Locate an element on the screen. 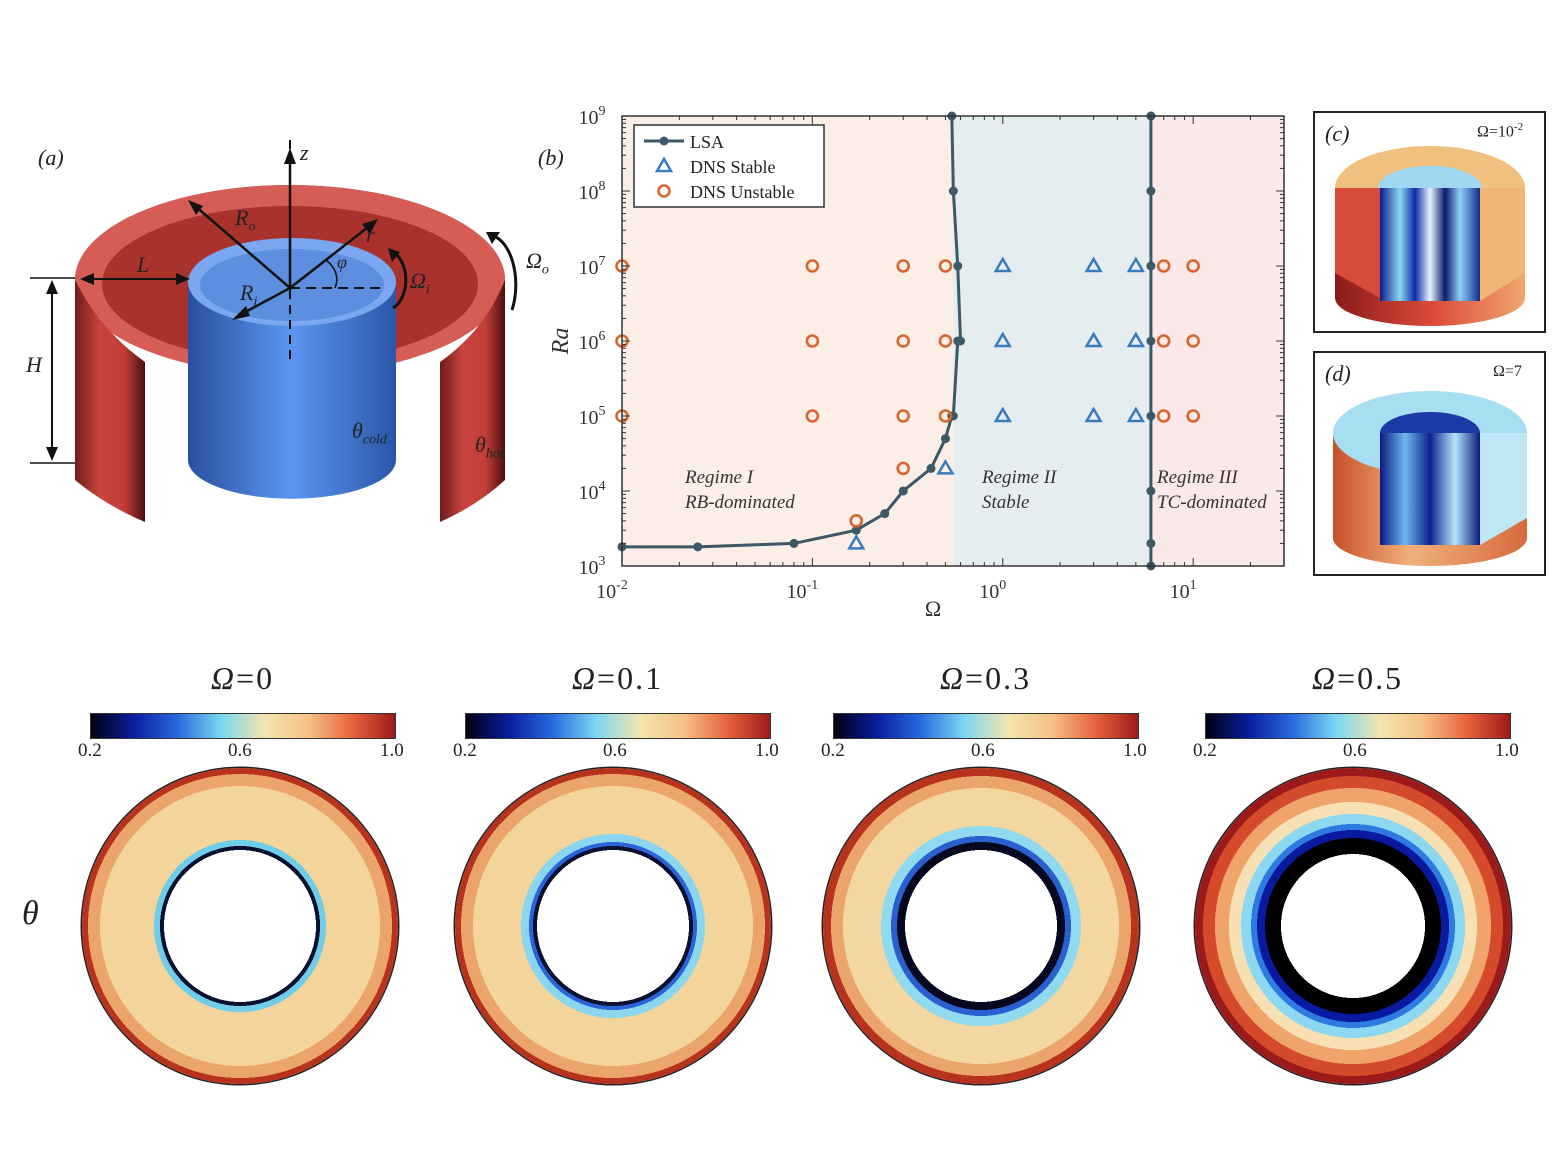 The image size is (1553, 1165). y-tick-label: 10⁵ is located at coordinates (592, 416).